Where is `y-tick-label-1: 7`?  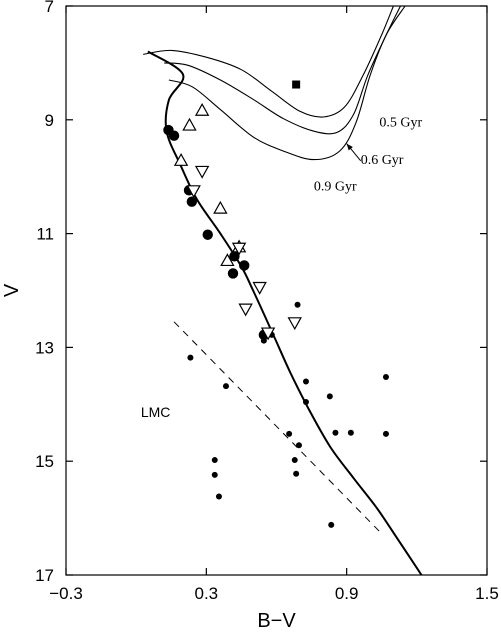 y-tick-label-1: 7 is located at coordinates (49, 8).